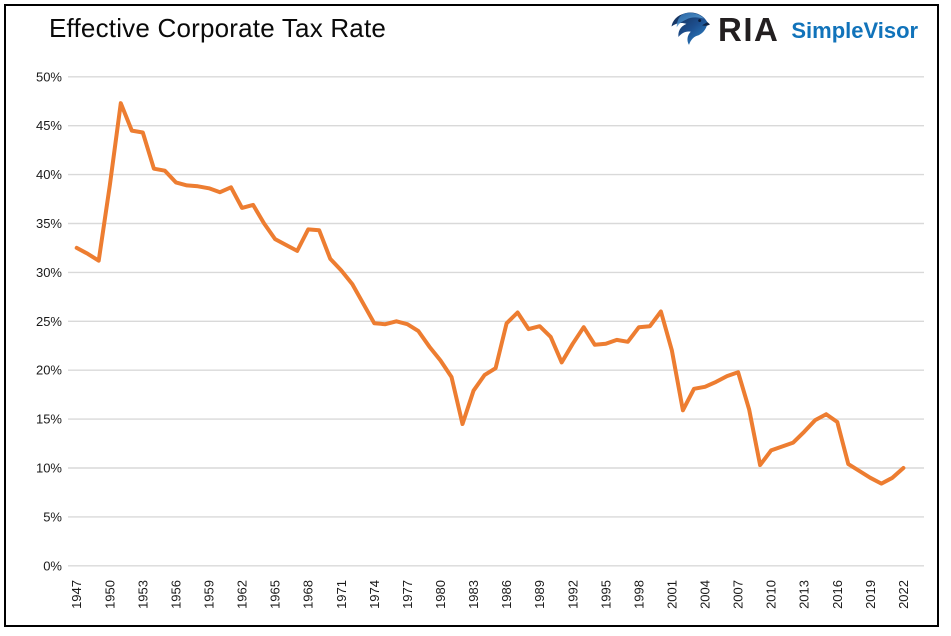  What do you see at coordinates (407, 594) in the screenshot?
I see `x-axis-tick-label: 1977` at bounding box center [407, 594].